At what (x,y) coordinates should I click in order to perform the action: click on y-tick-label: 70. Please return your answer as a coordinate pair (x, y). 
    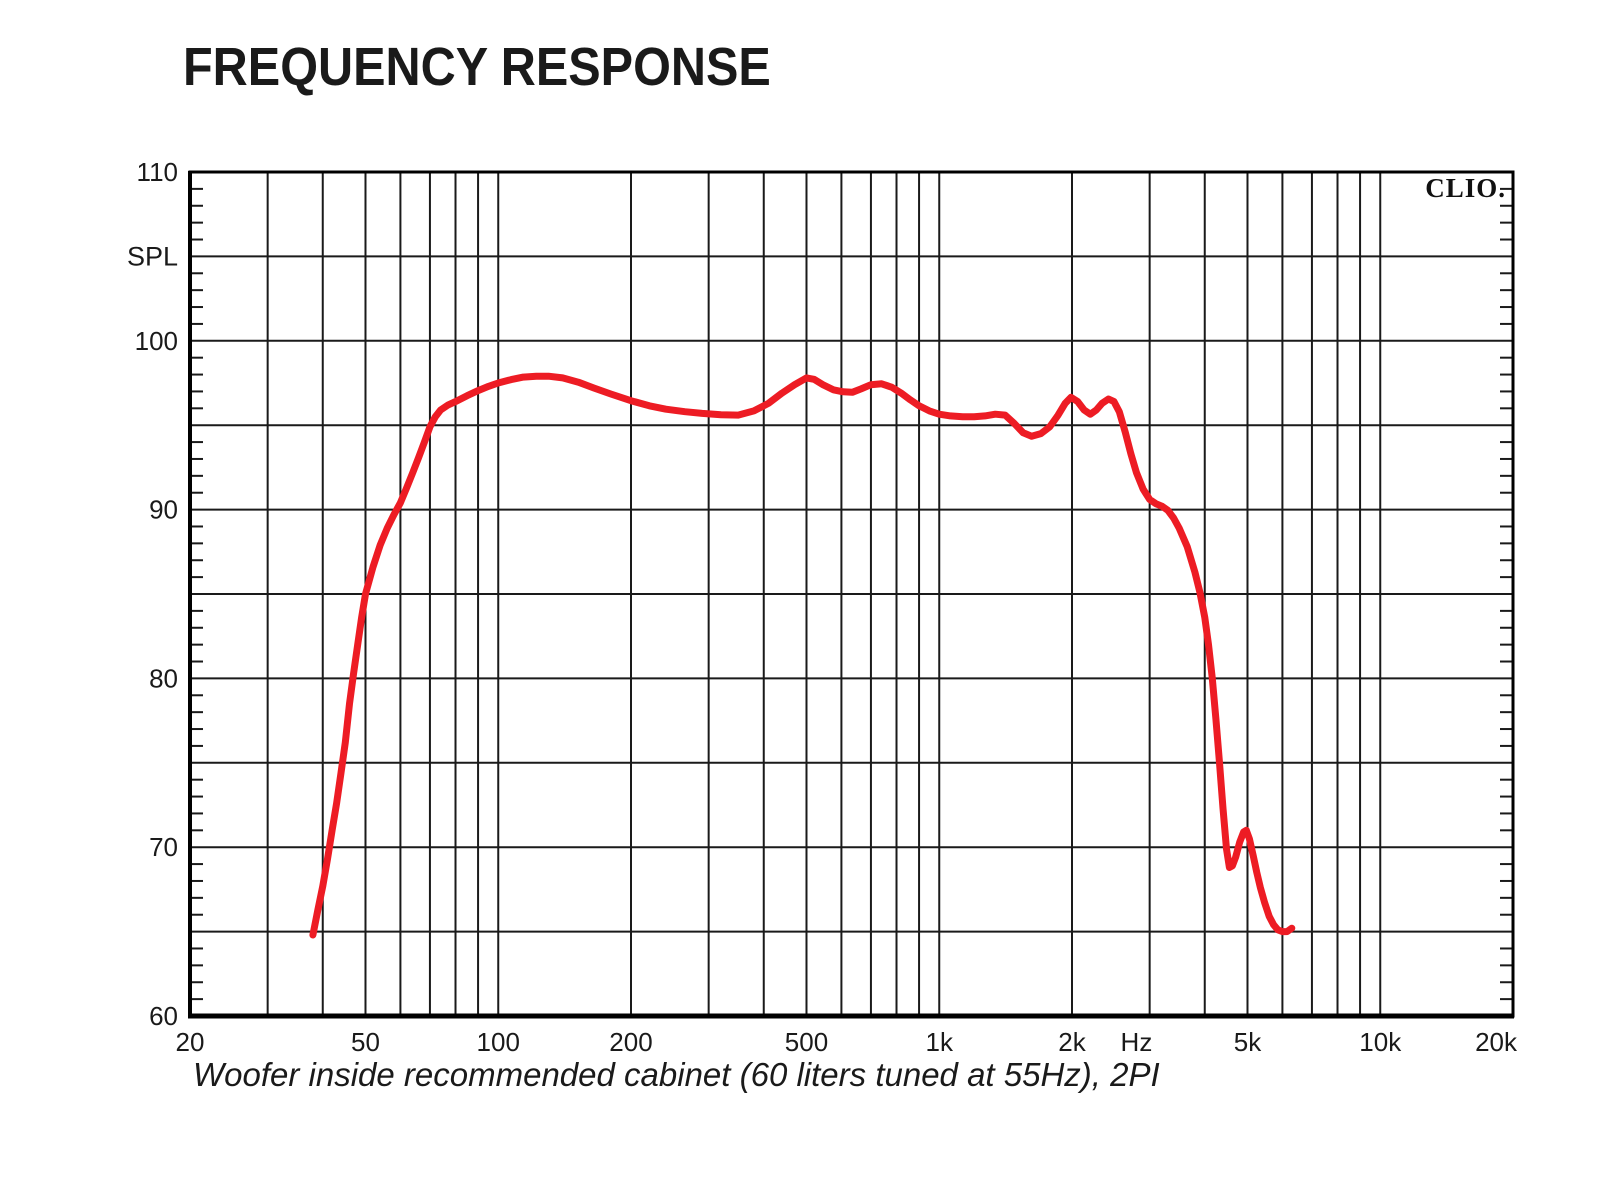
    Looking at the image, I should click on (163, 847).